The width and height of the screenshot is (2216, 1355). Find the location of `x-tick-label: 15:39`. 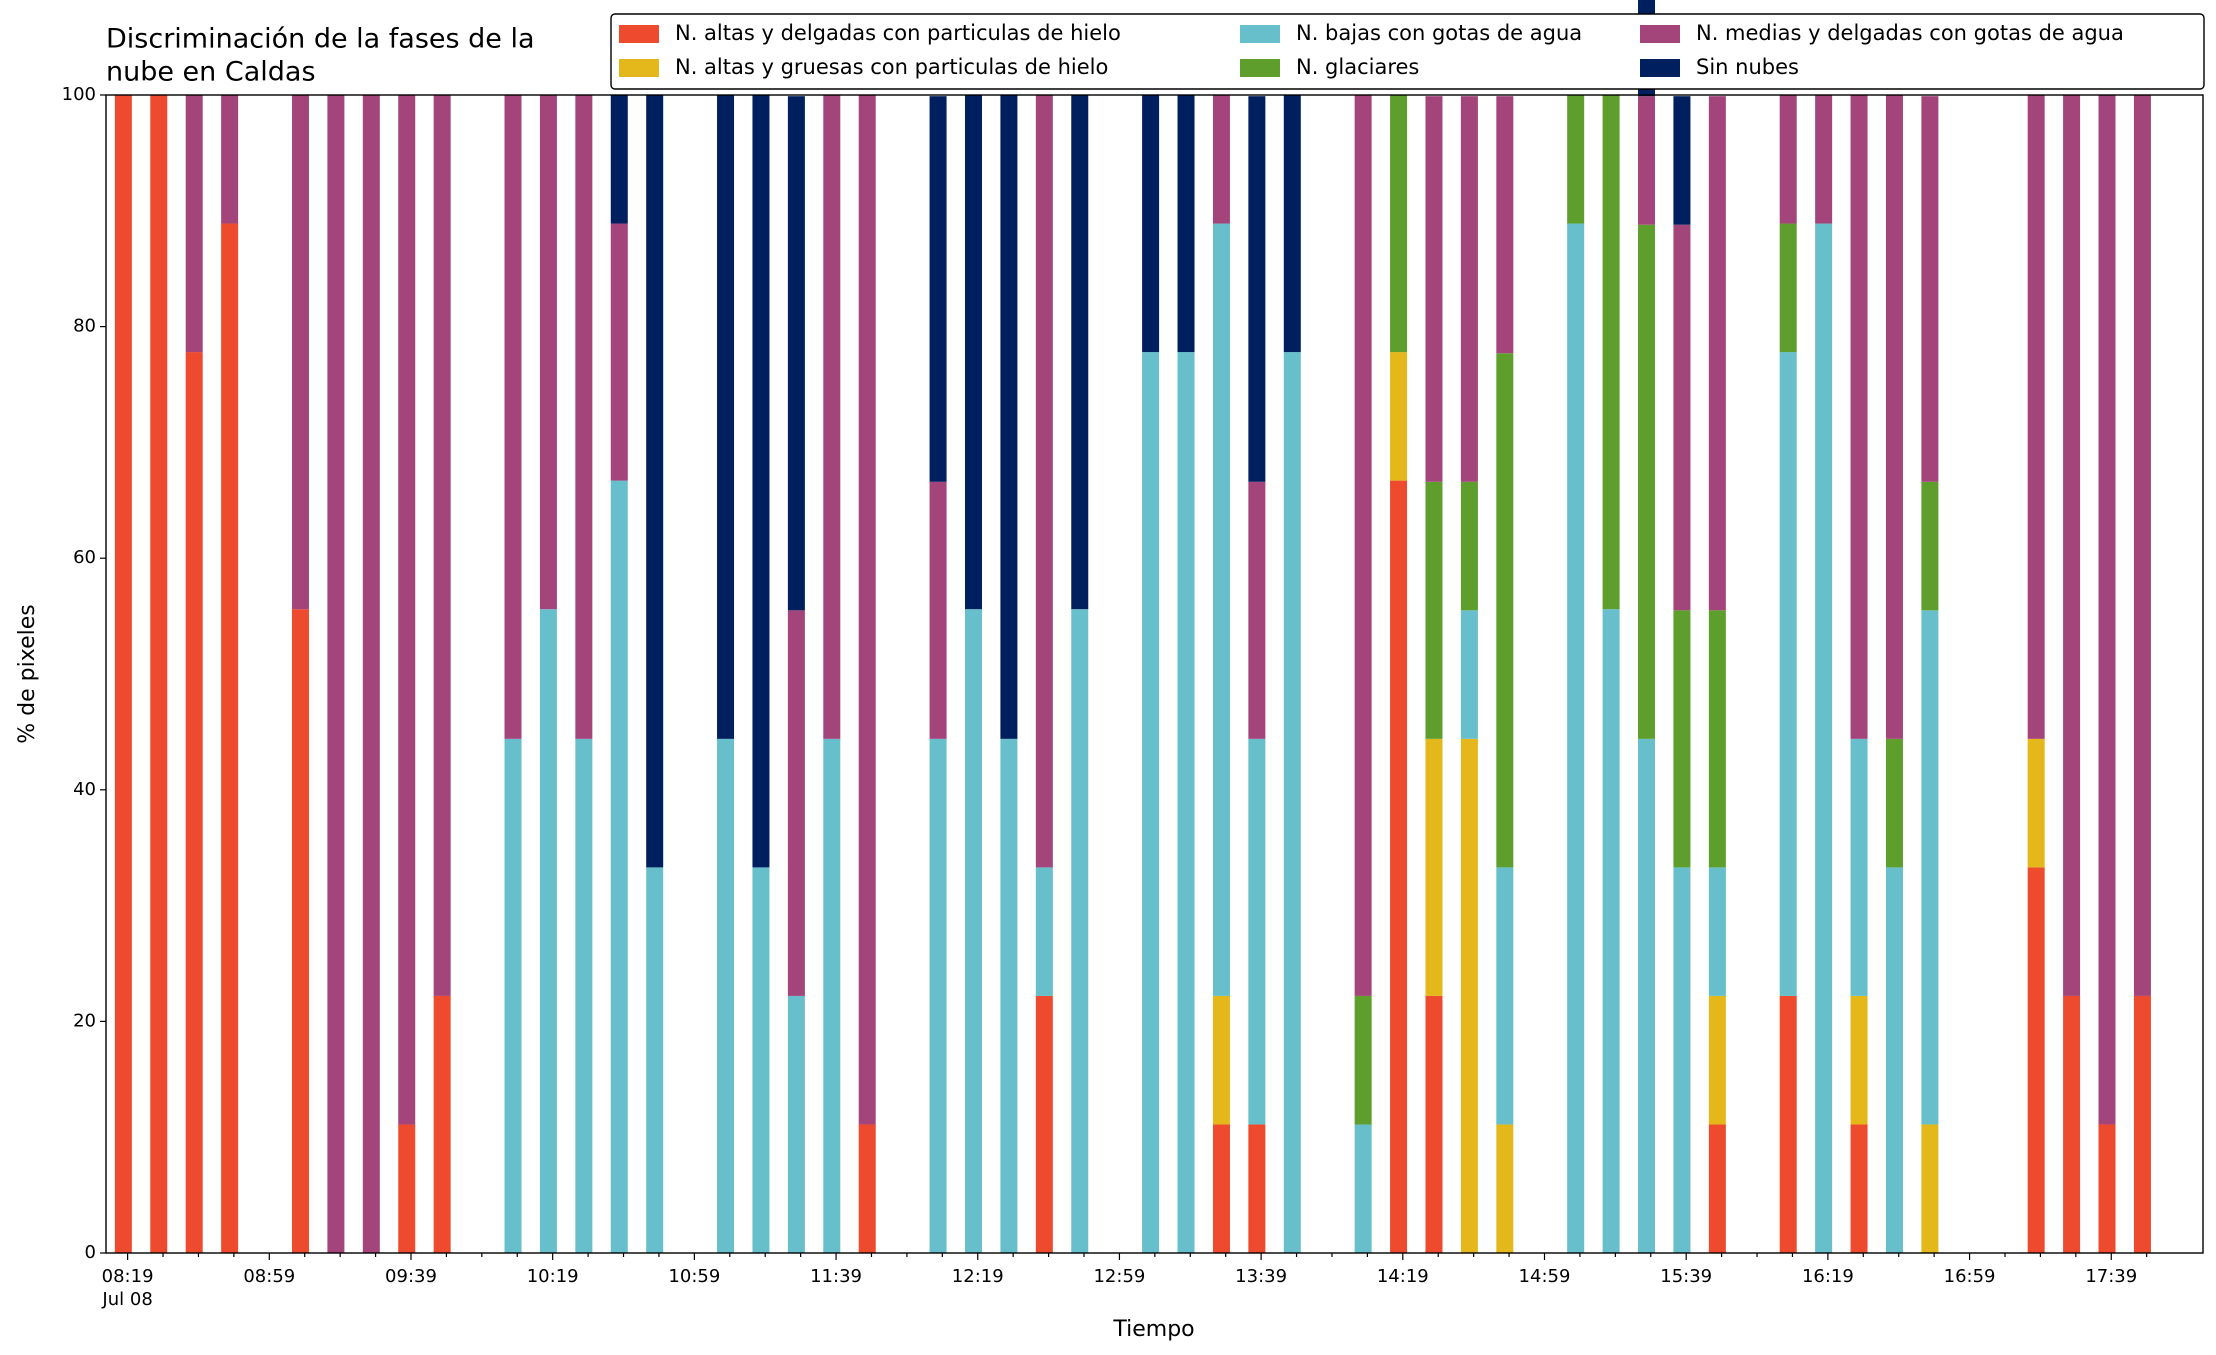

x-tick-label: 15:39 is located at coordinates (1686, 1276).